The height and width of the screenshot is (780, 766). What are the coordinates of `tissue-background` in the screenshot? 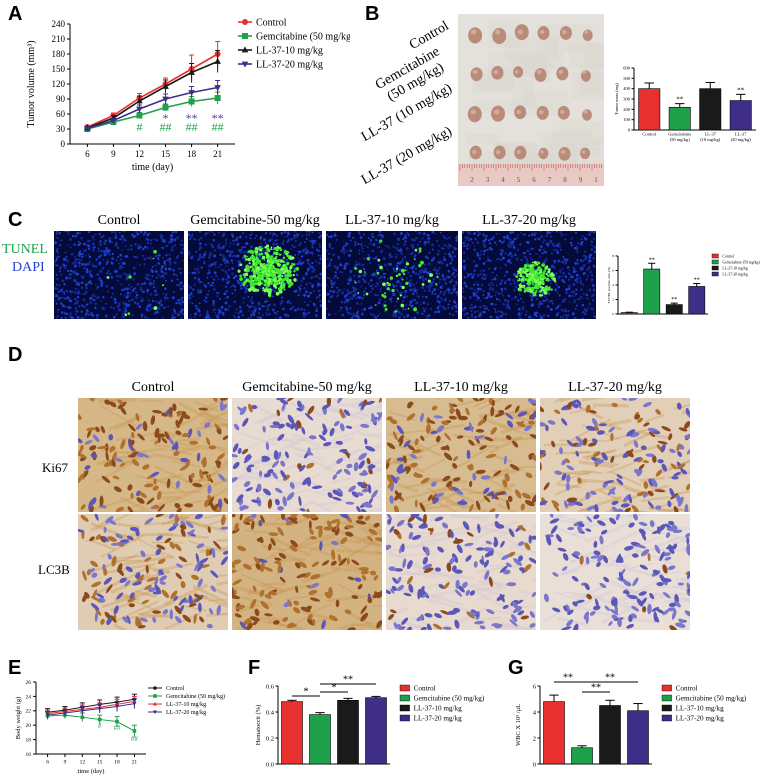 It's located at (153, 572).